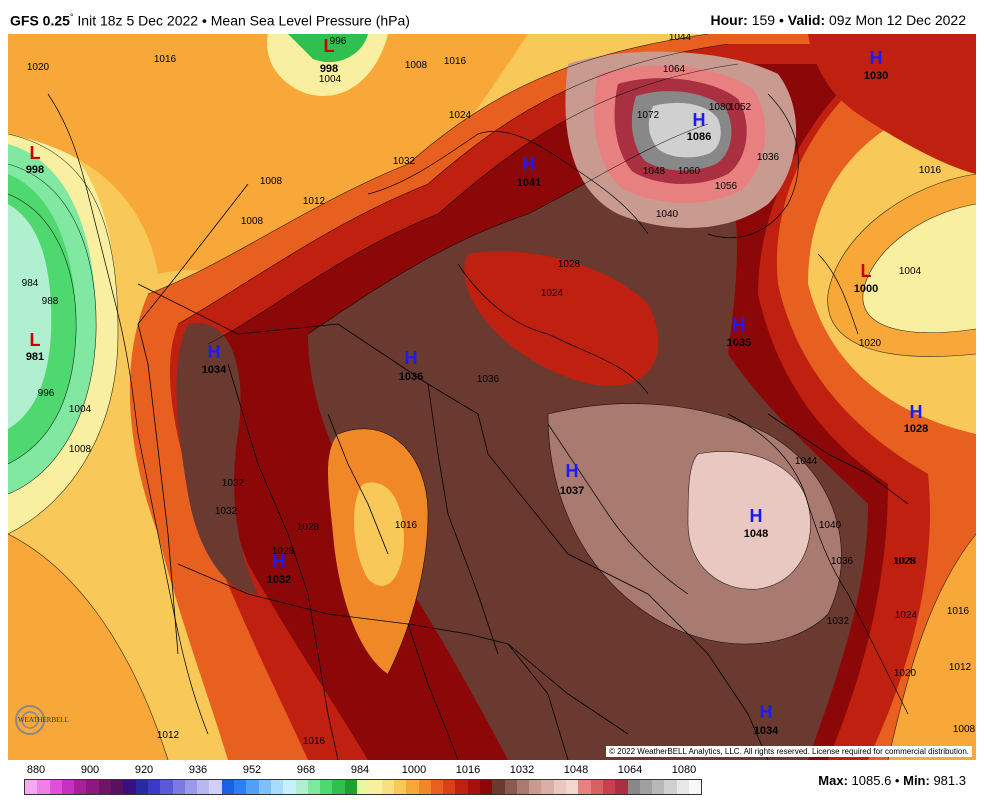 The width and height of the screenshot is (984, 808). Describe the element at coordinates (833, 780) in the screenshot. I see `max-label: Max:` at that location.